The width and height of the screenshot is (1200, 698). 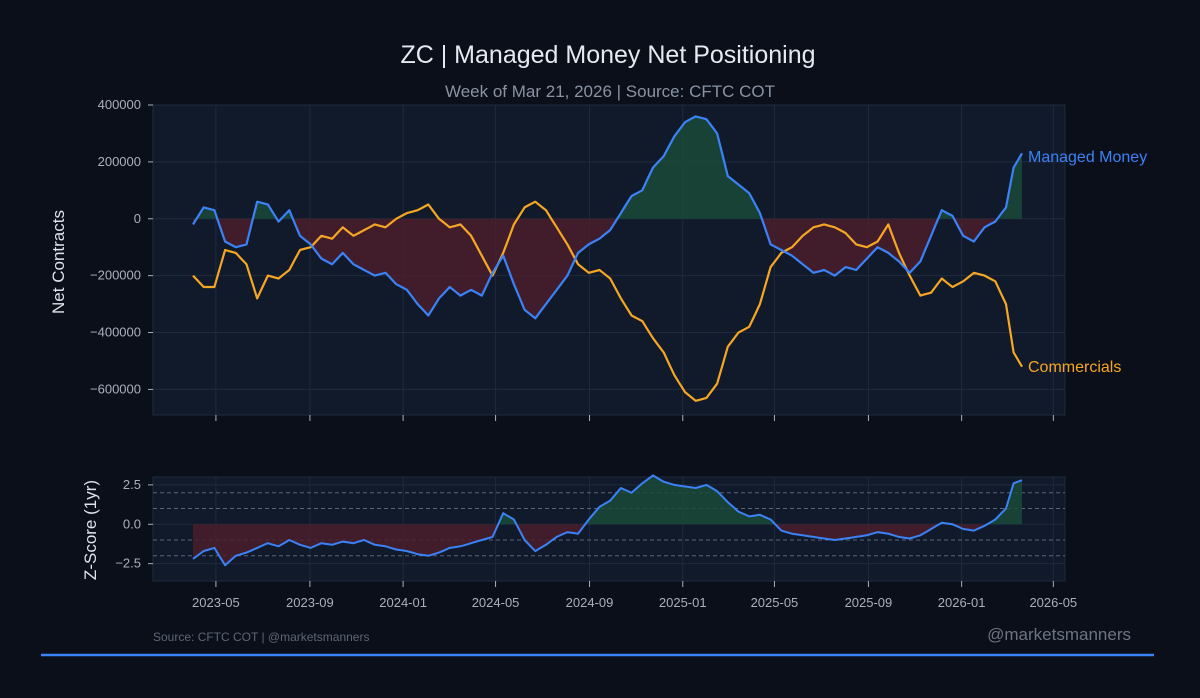 I want to click on bottom-xtick-label-3: 2024-05, so click(x=496, y=602).